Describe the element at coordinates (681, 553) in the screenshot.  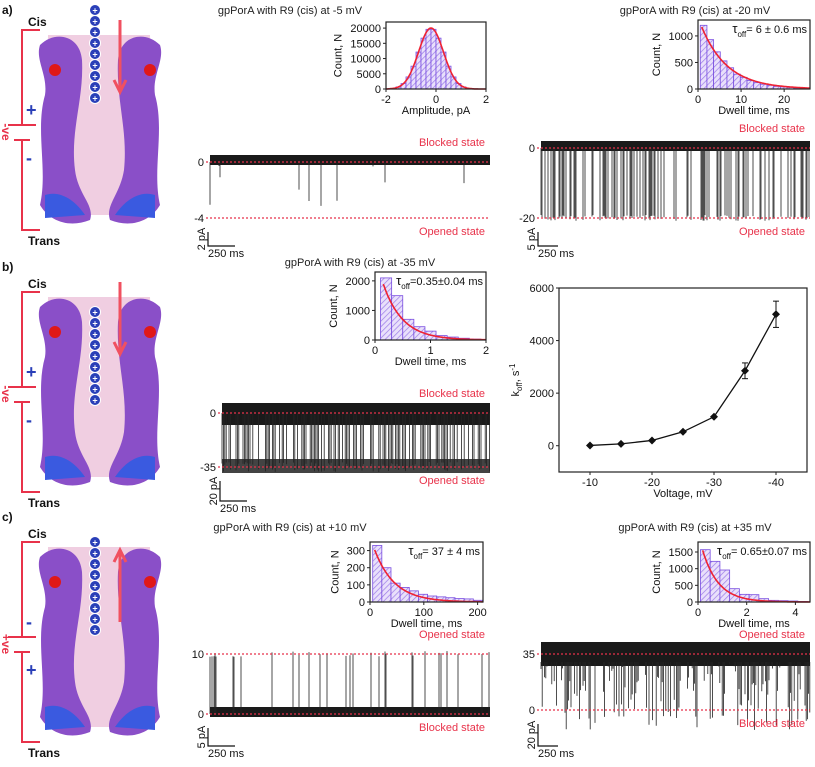
I see `y-tick-label: 1500` at that location.